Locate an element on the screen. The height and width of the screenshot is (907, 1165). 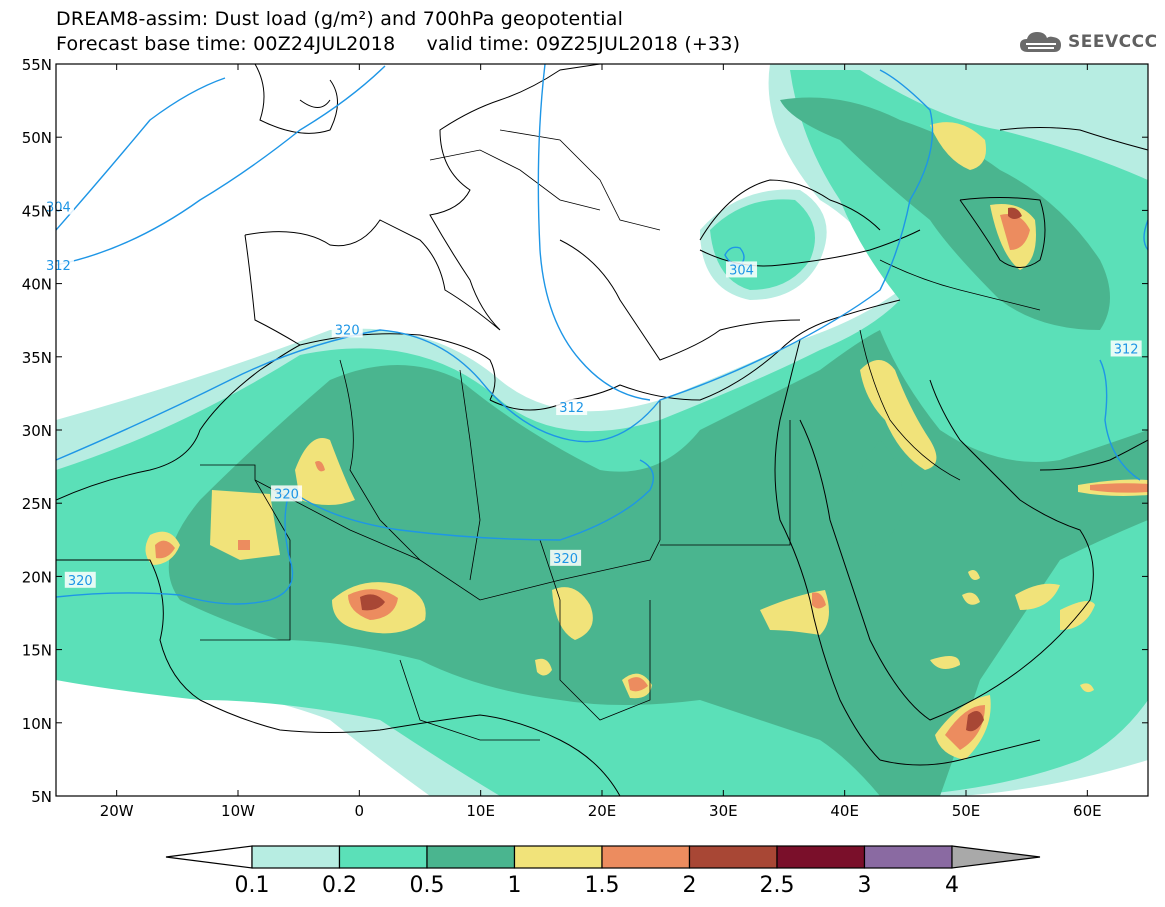
lon-label: 30E is located at coordinates (723, 811).